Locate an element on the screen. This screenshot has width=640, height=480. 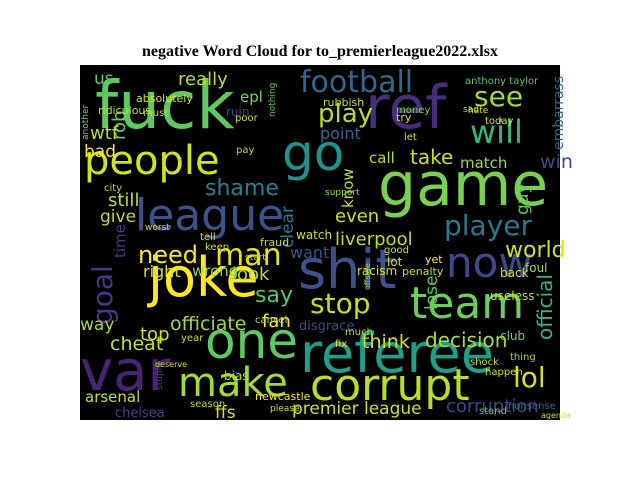
word: fuck is located at coordinates (165, 105).